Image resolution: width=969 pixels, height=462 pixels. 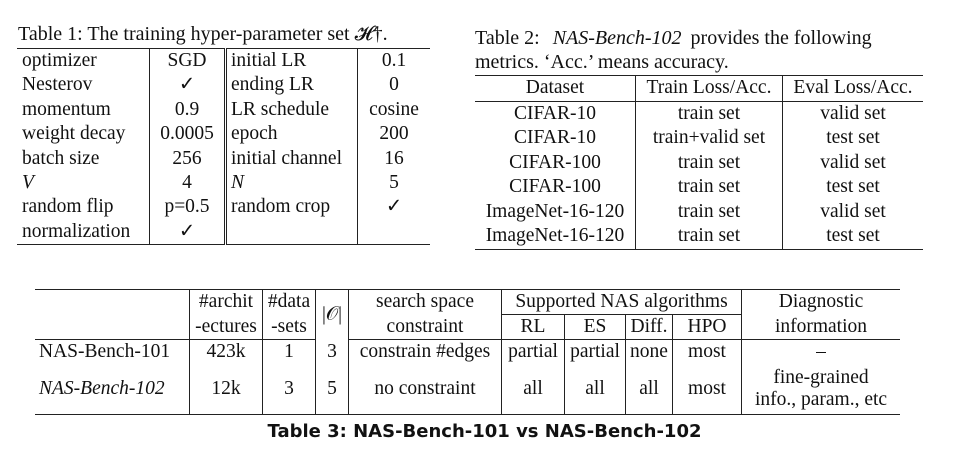 I want to click on table2-row: ImageNet-16-120 train set valid set, so click(x=699, y=211).